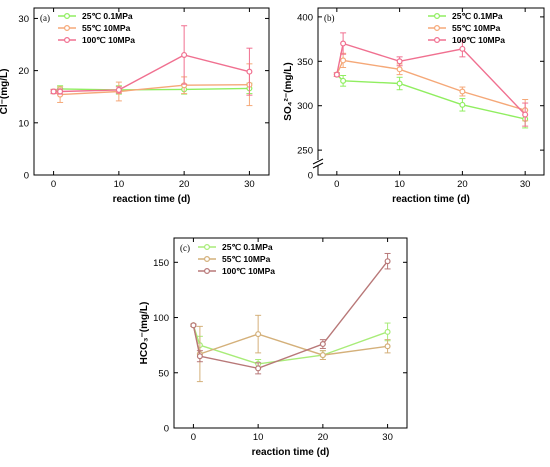 The image size is (550, 467). What do you see at coordinates (144, 333) in the screenshot?
I see `y-axis-label: HCO₃⁻(mg/L)` at bounding box center [144, 333].